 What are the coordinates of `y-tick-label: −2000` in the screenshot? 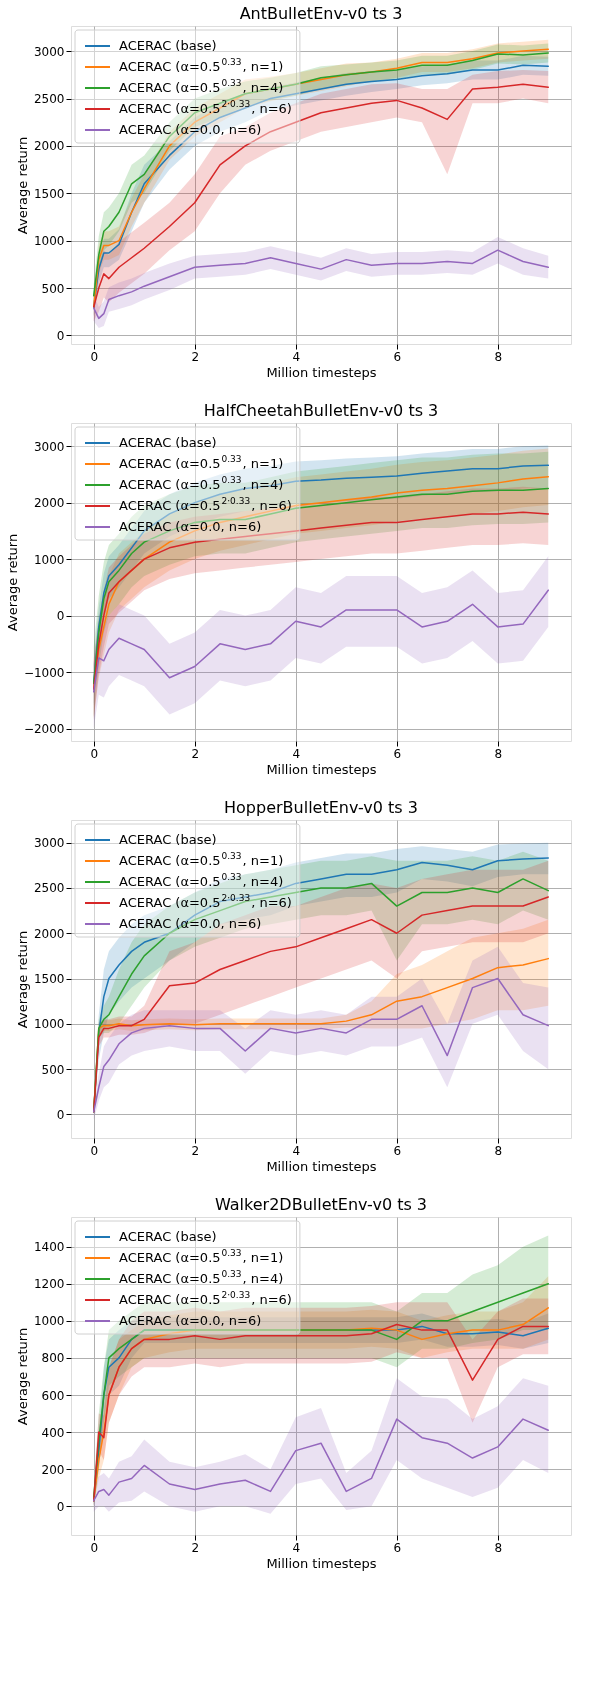 It's located at (44, 729).